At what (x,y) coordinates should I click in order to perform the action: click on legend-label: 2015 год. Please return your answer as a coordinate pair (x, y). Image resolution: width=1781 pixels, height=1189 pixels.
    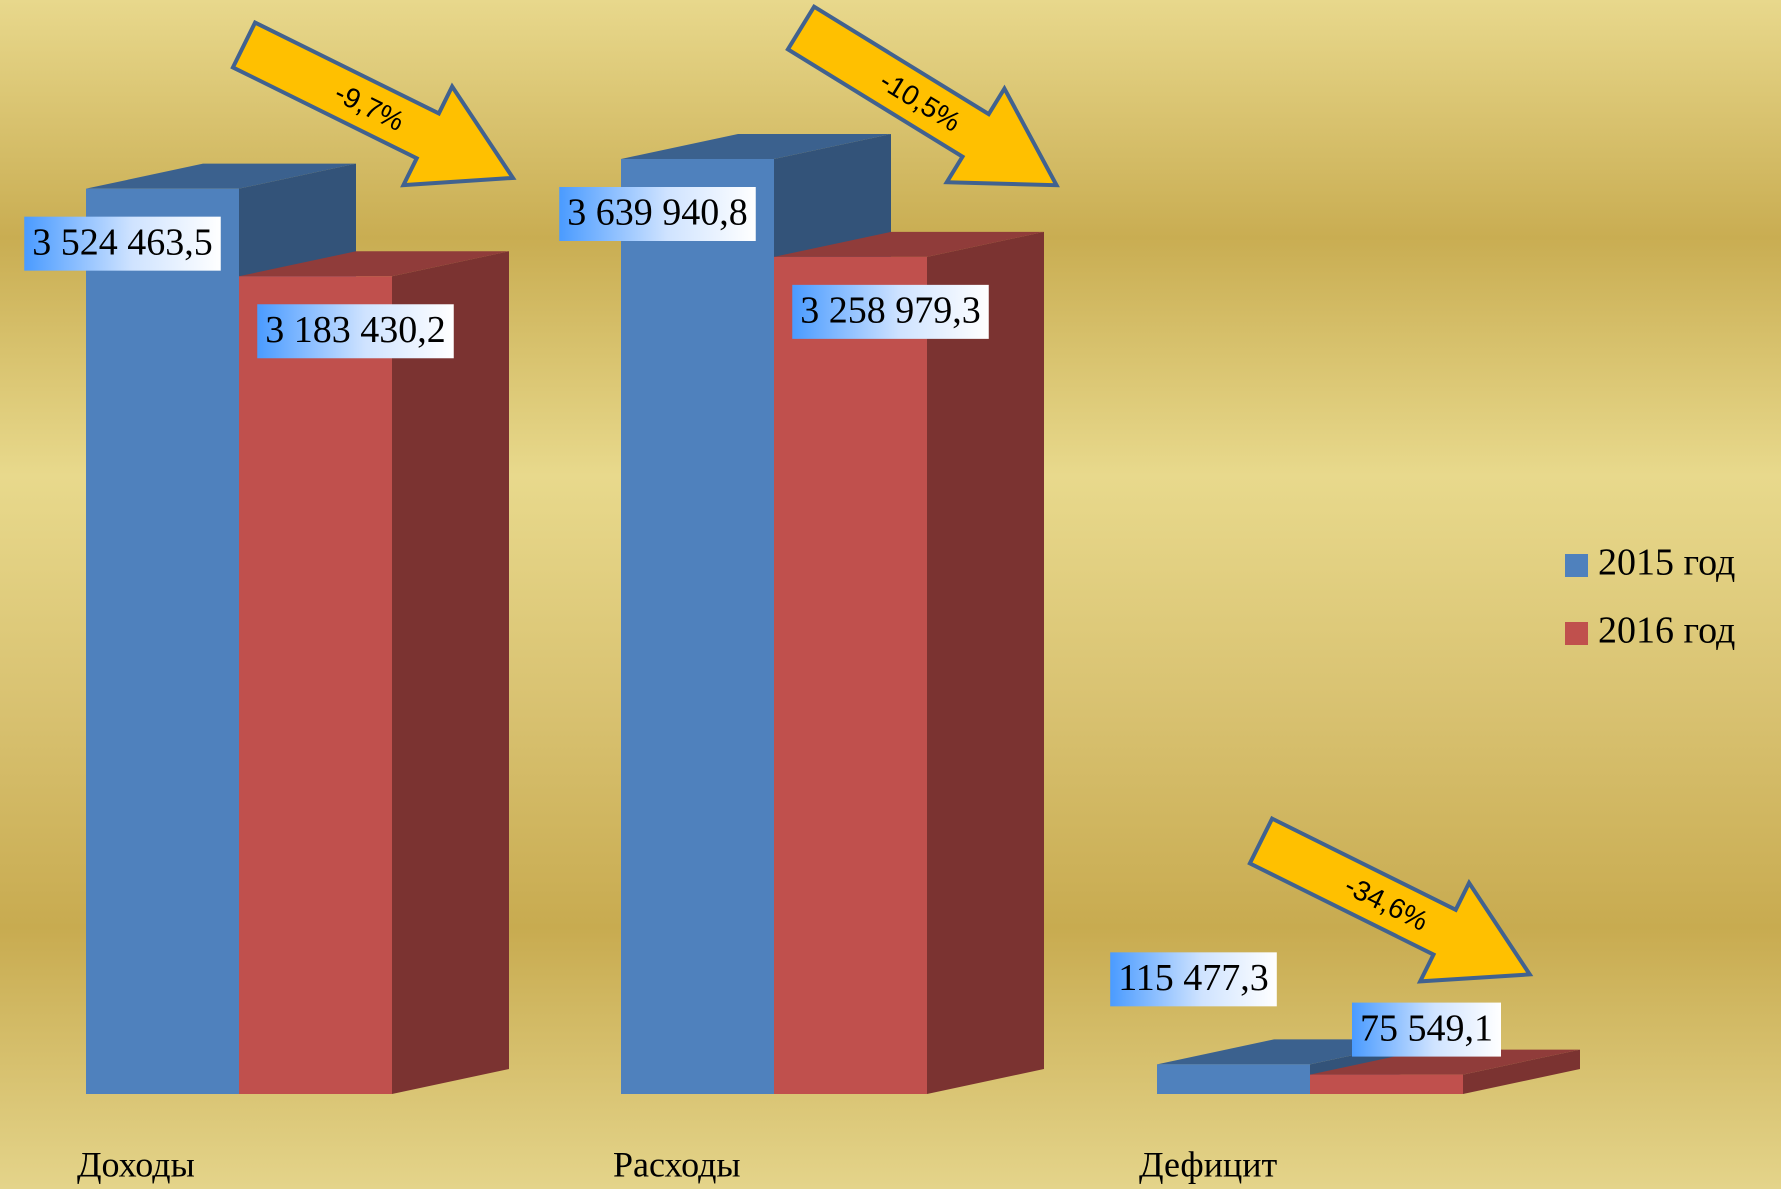
    Looking at the image, I should click on (1666, 563).